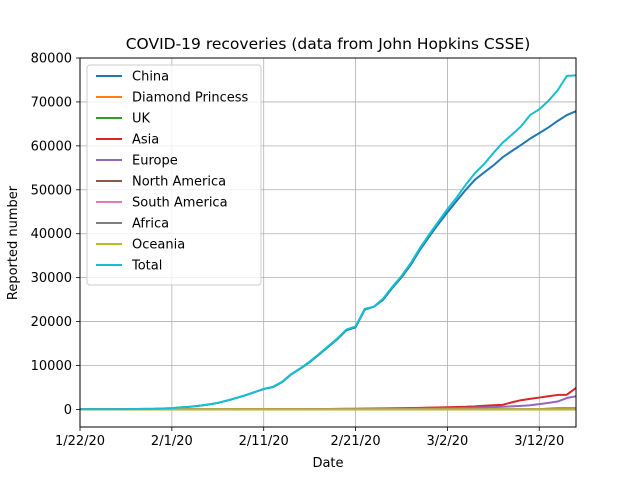 The width and height of the screenshot is (640, 480). Describe the element at coordinates (172, 441) in the screenshot. I see `x-tick-label: 2/1/20` at that location.